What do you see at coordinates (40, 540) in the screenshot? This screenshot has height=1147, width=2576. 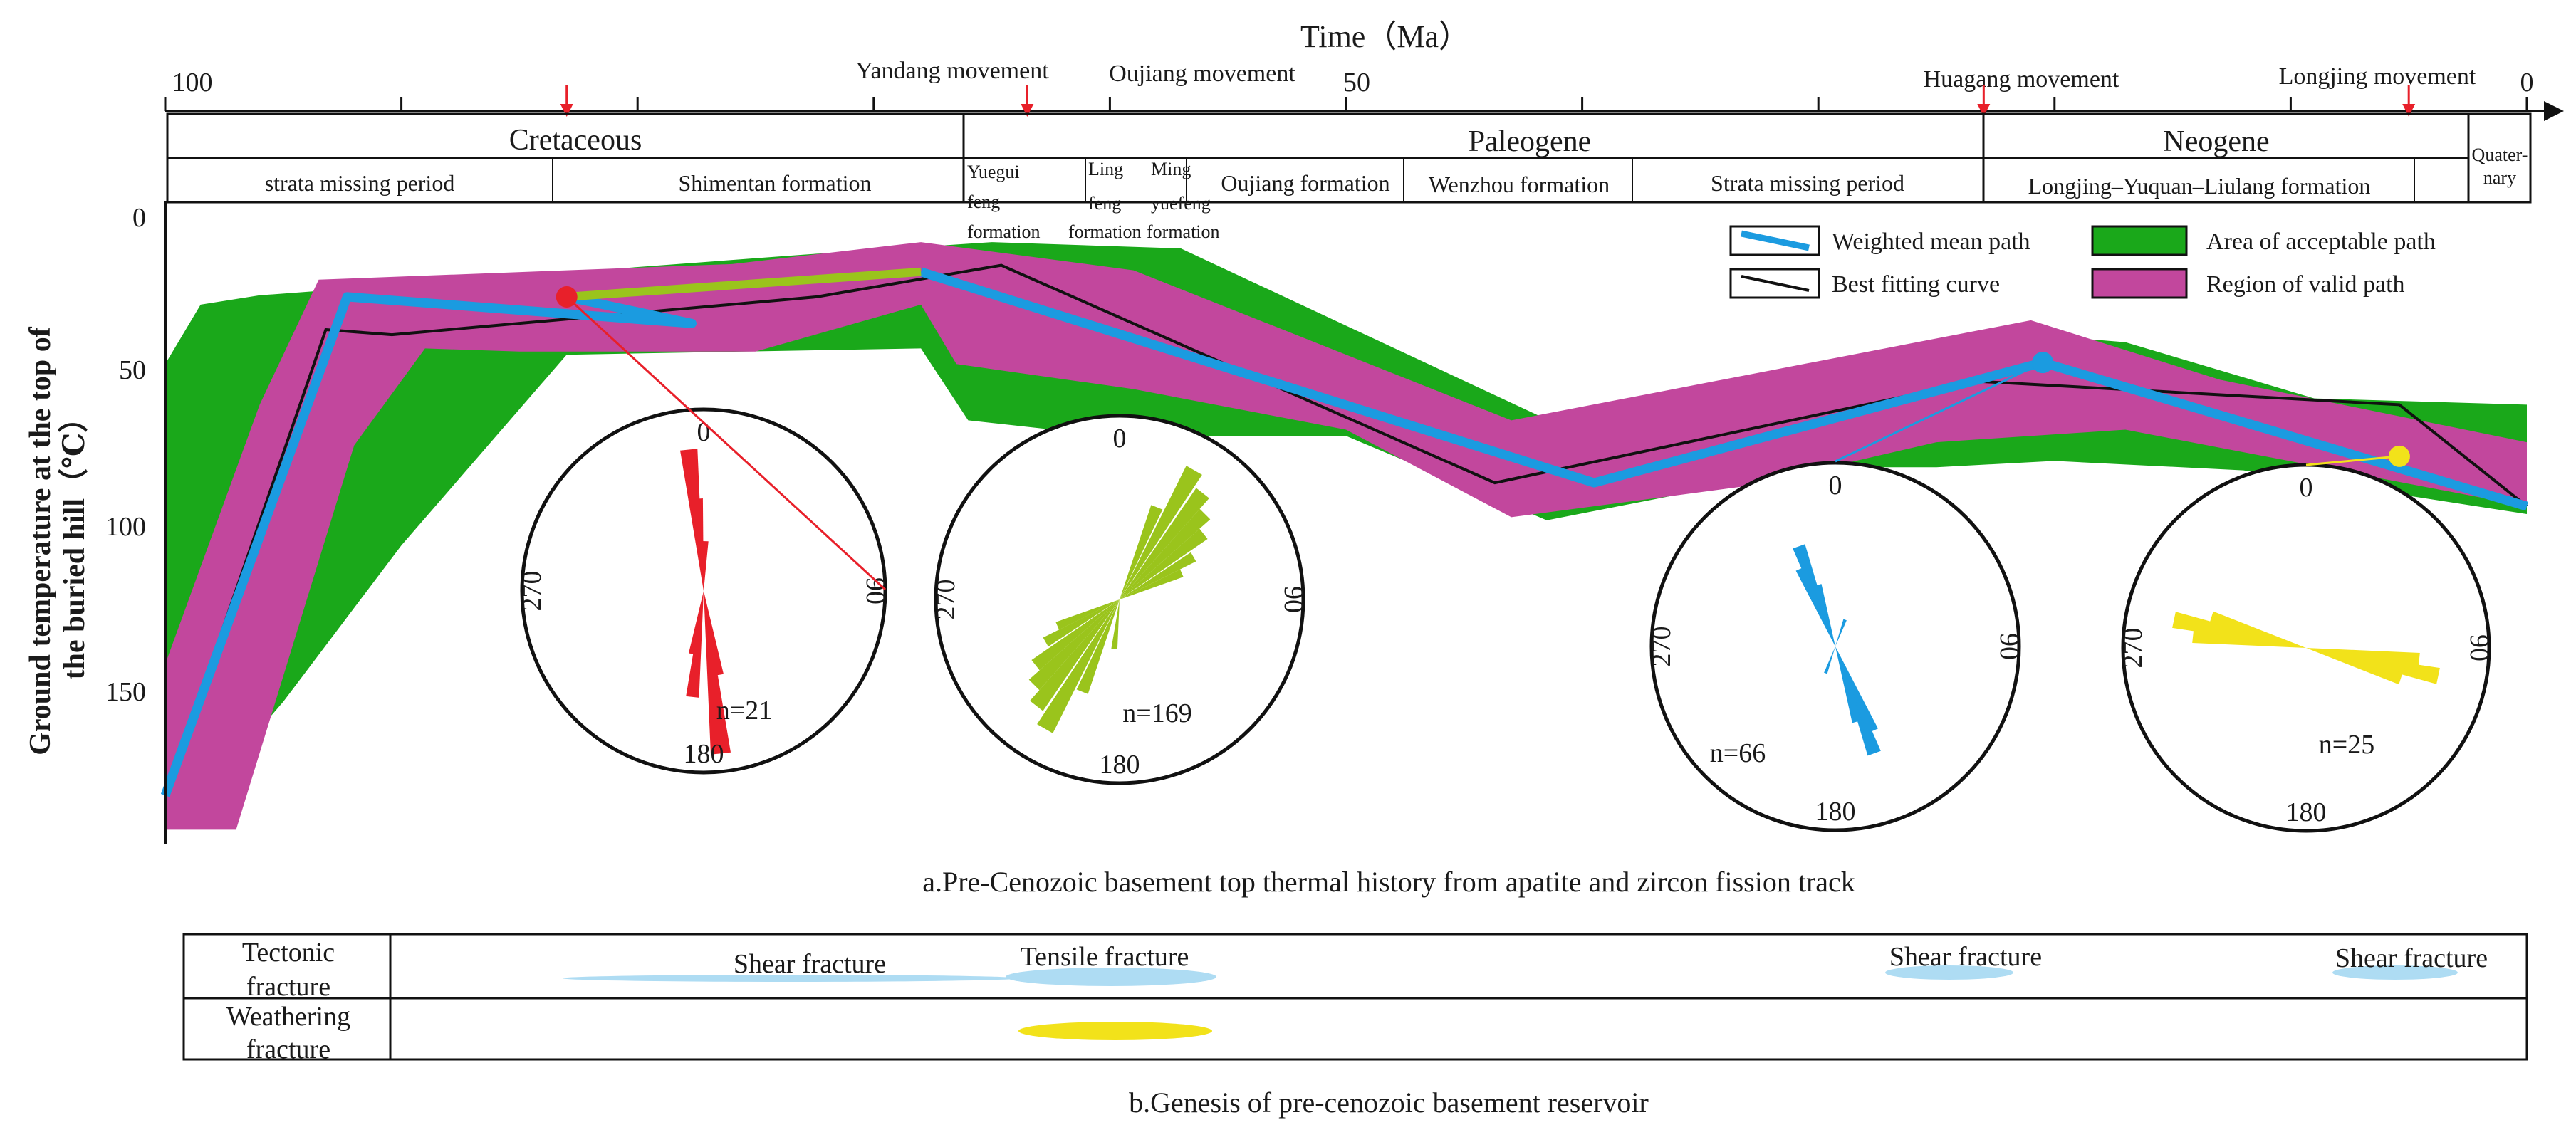 I see `y-axis-label: Ground temperature at the top of` at bounding box center [40, 540].